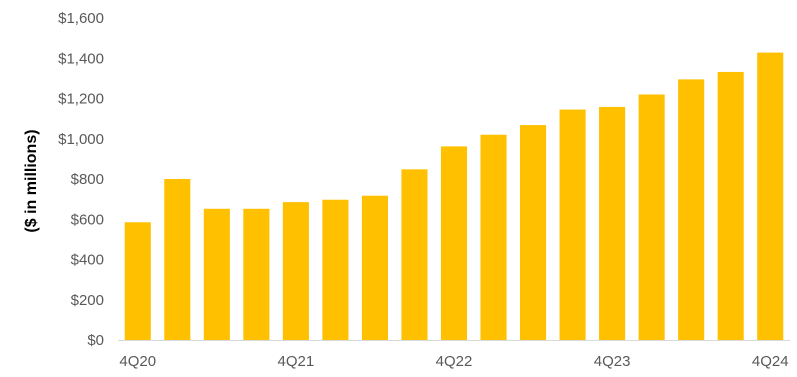  Describe the element at coordinates (454, 243) in the screenshot. I see `bar-4q22` at that location.